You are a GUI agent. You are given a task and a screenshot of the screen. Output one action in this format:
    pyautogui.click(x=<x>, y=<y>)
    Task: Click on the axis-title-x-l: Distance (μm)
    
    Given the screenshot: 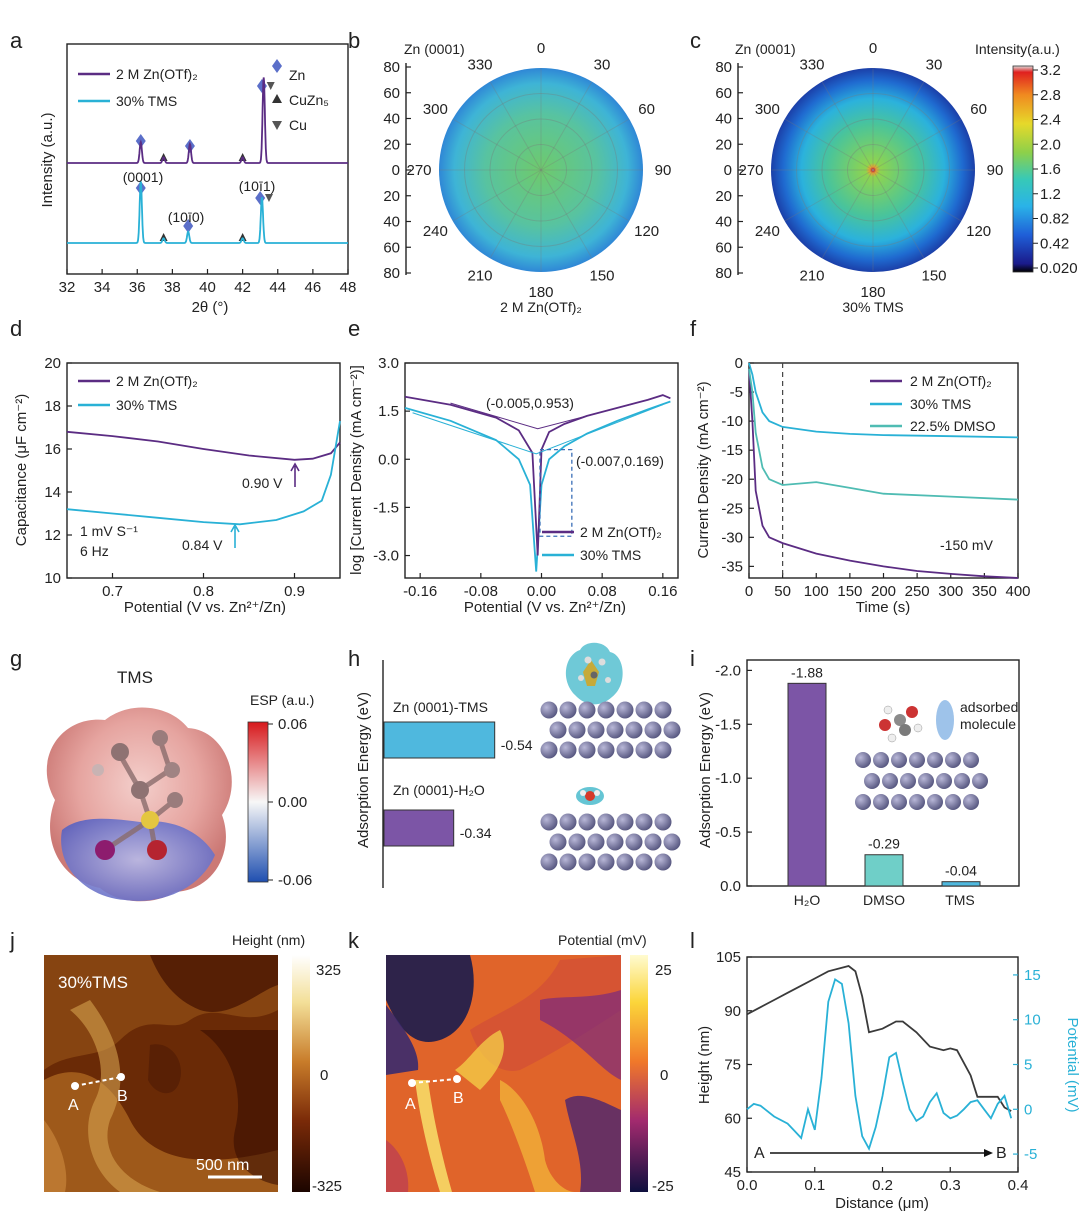 What is the action you would take?
    pyautogui.click(x=882, y=1203)
    